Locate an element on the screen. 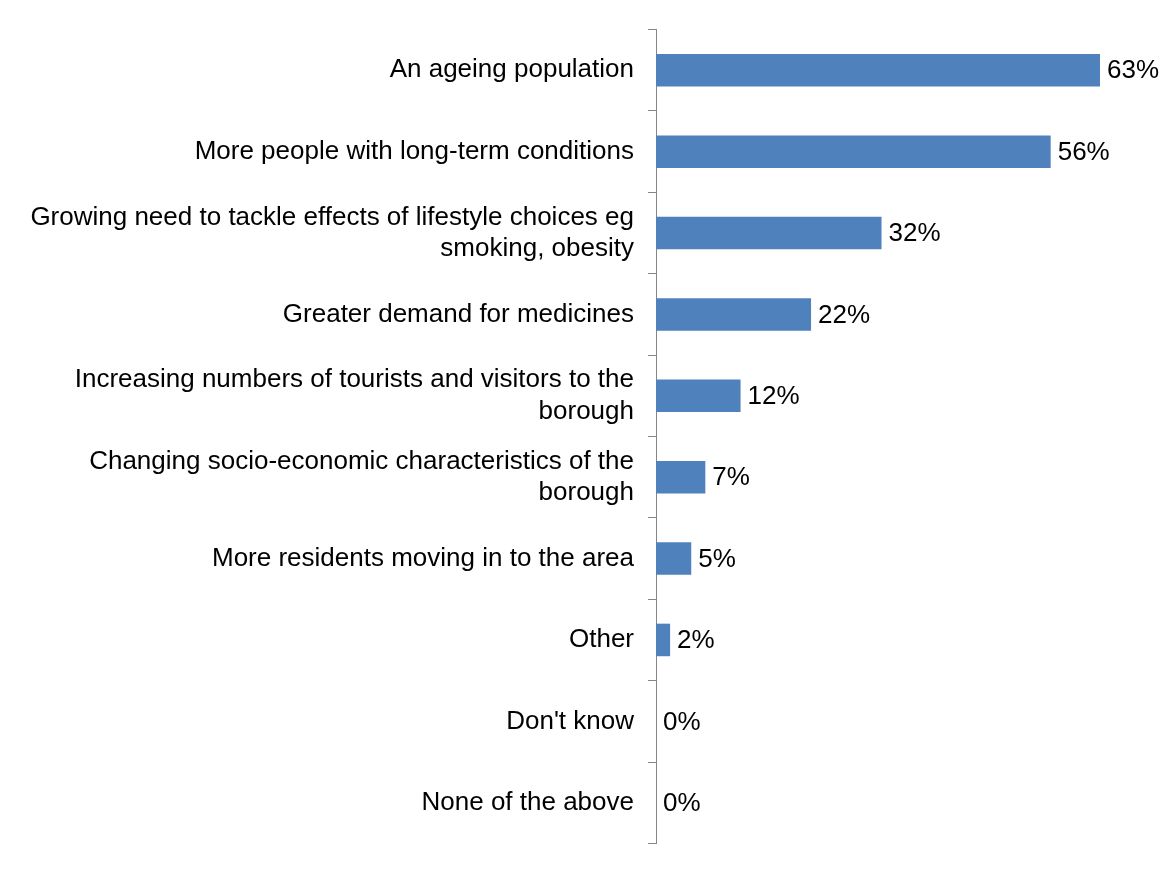 The width and height of the screenshot is (1165, 873). data-label: 22% is located at coordinates (844, 313).